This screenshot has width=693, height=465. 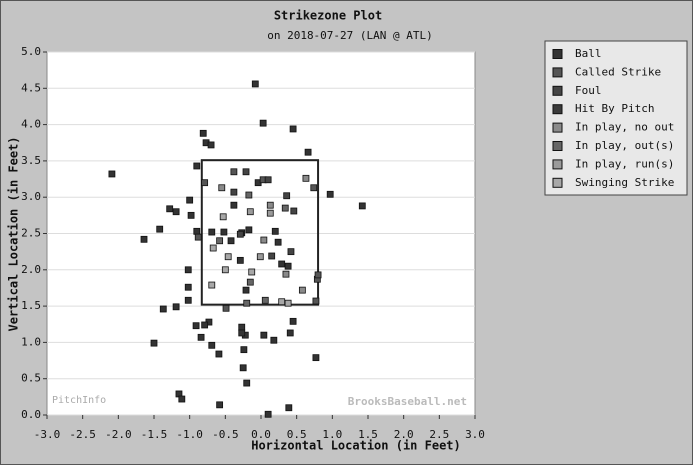 What do you see at coordinates (475, 434) in the screenshot?
I see `x-tick-label: 3.0` at bounding box center [475, 434].